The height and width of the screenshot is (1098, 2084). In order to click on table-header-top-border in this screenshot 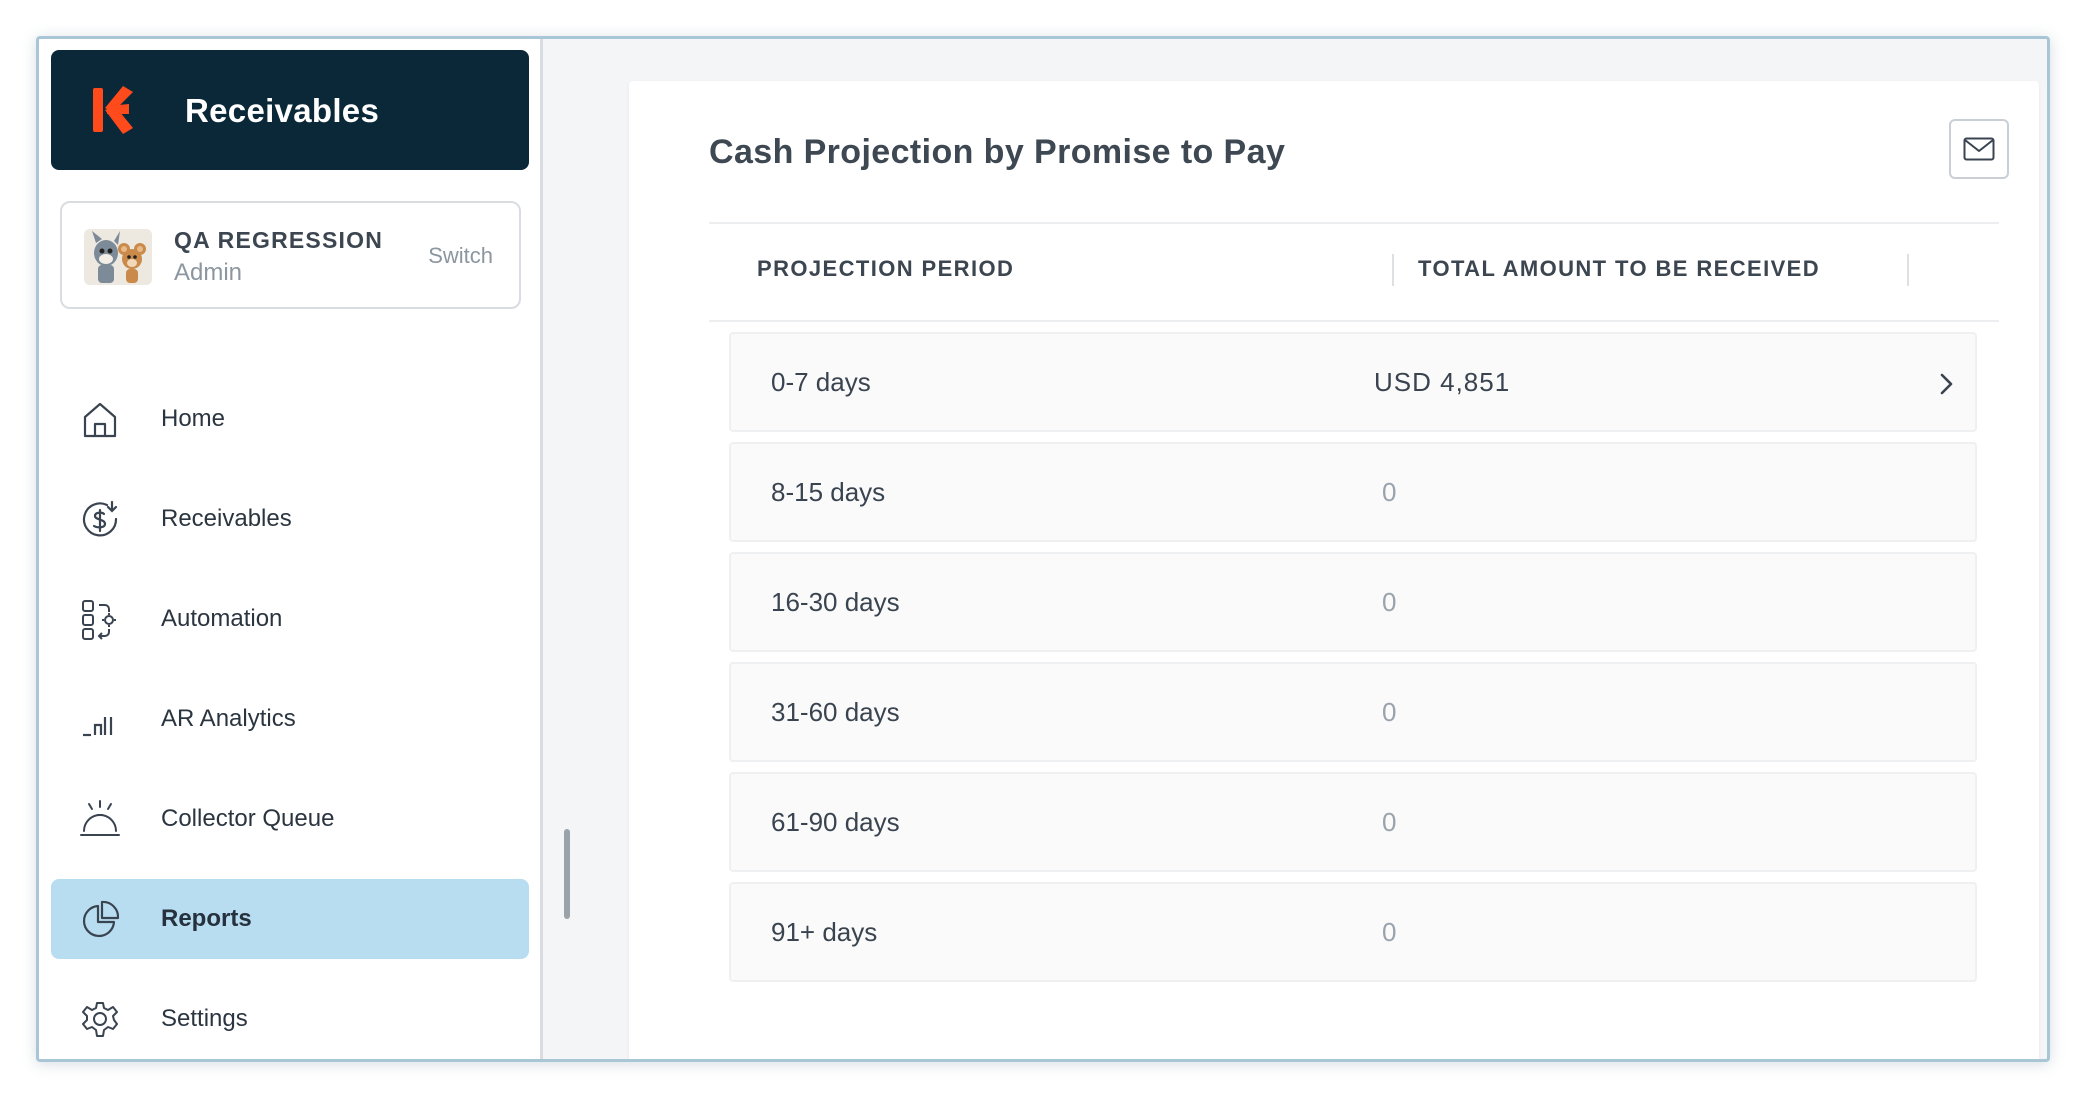, I will do `click(1354, 223)`.